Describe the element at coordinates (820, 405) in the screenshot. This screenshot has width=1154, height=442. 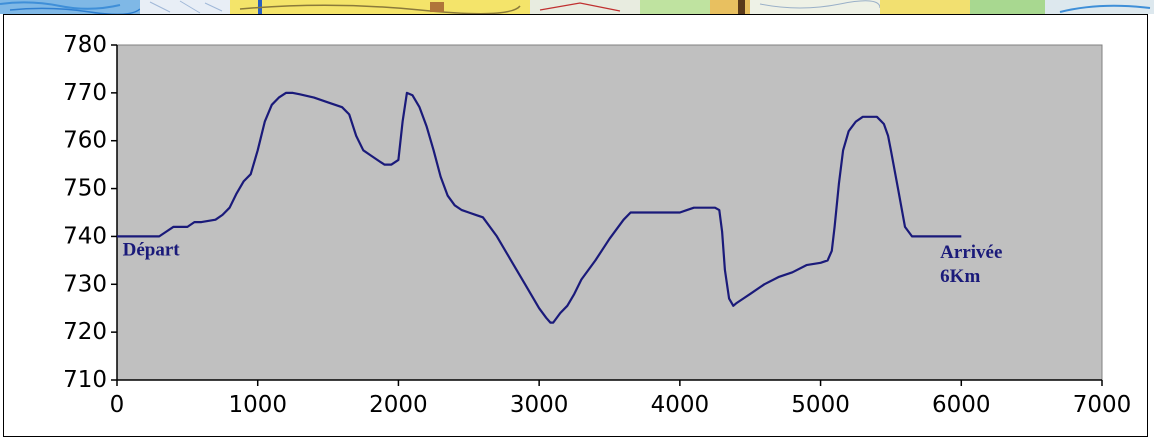
I see `x-tick-label: 5000` at that location.